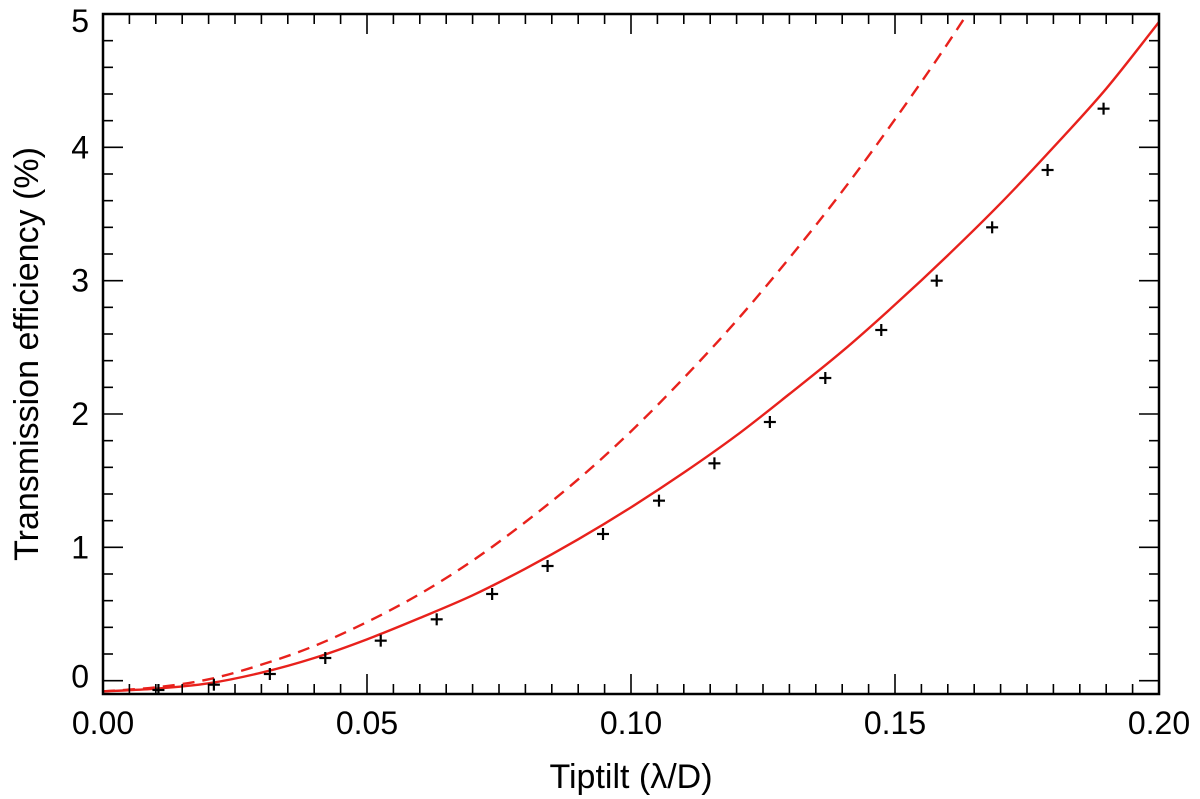 The width and height of the screenshot is (1200, 799). What do you see at coordinates (80, 281) in the screenshot?
I see `y-tick-label: 3` at bounding box center [80, 281].